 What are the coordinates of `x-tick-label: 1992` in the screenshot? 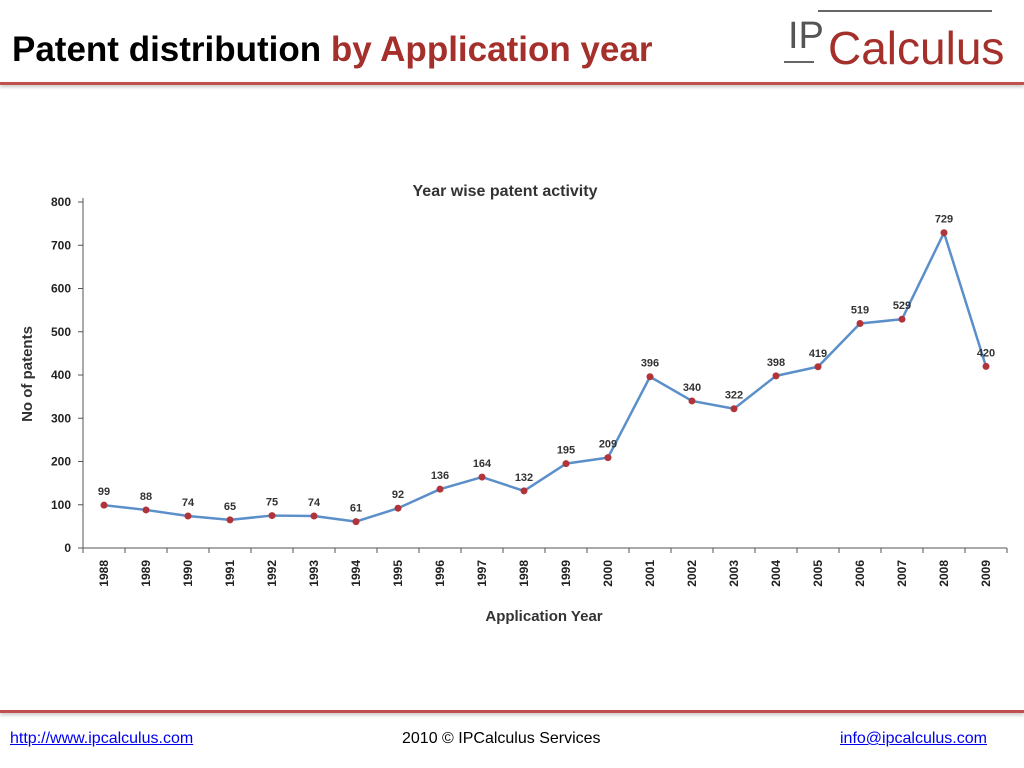 It's located at (272, 573).